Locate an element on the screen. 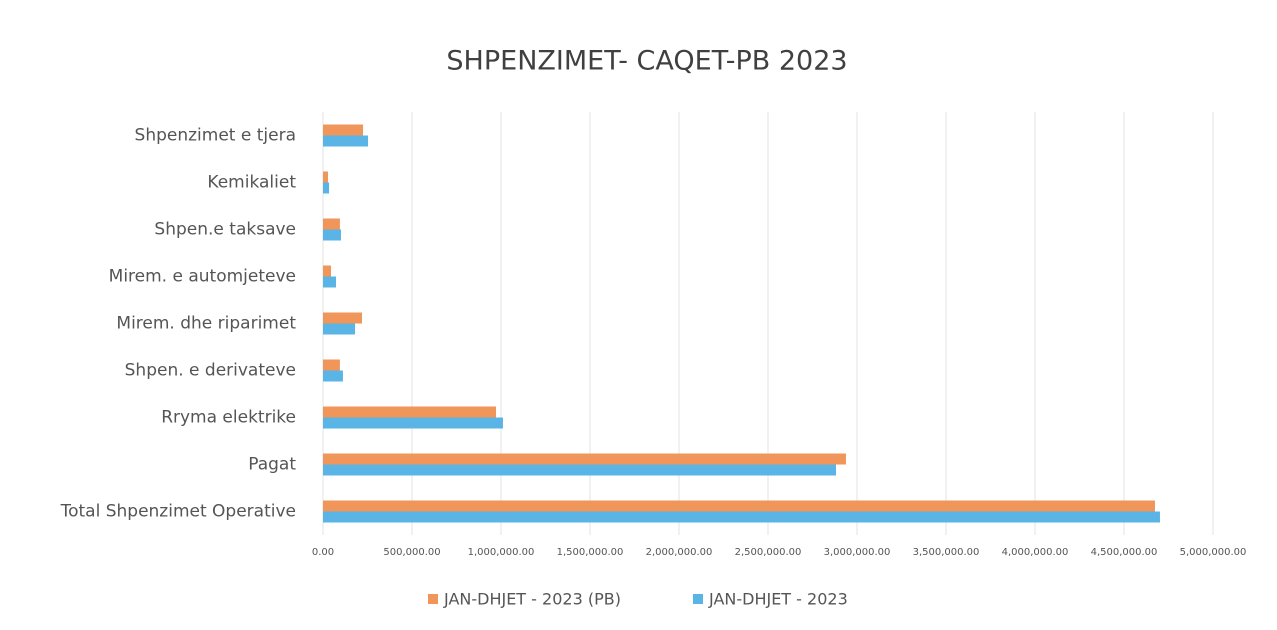 The height and width of the screenshot is (630, 1277). x-tick-label: 2,500,000.00 is located at coordinates (768, 552).